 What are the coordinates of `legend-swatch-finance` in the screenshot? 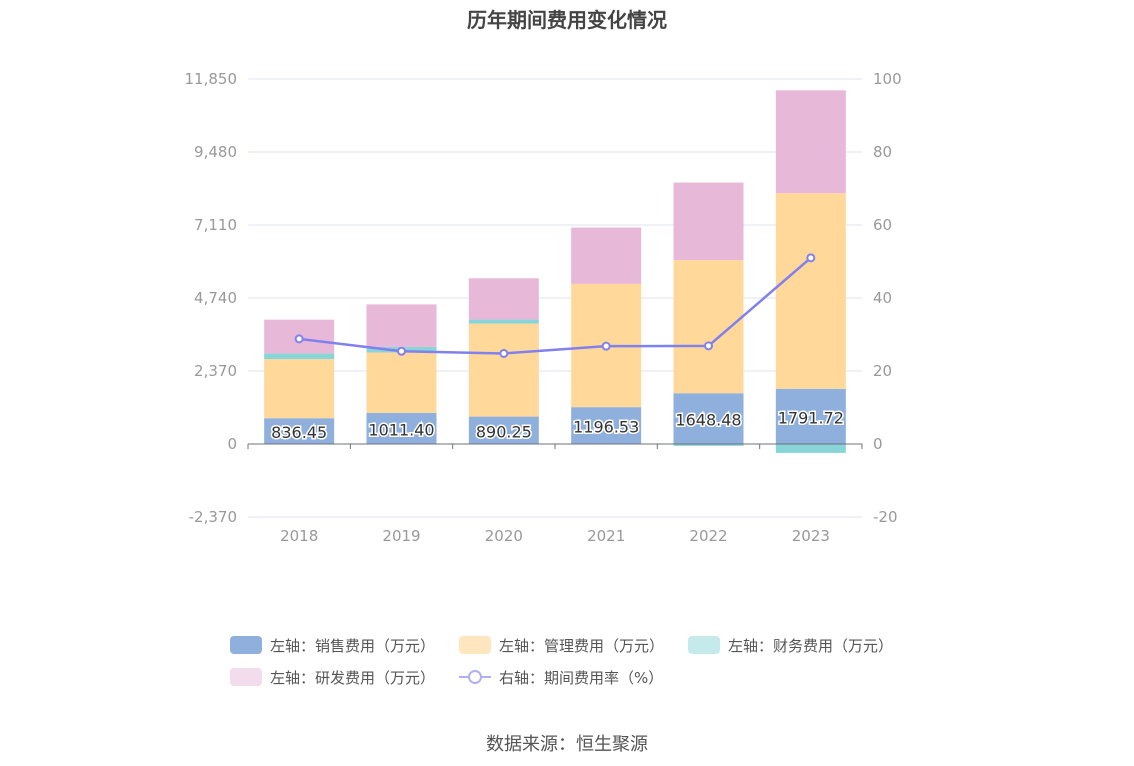 It's located at (704, 645).